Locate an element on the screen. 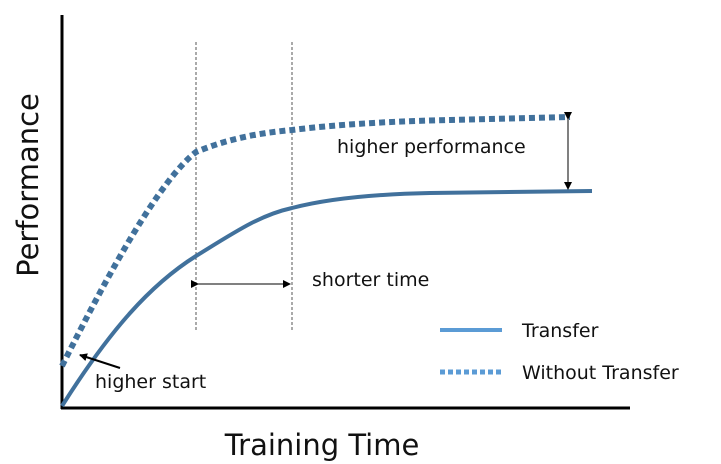 Image resolution: width=721 pixels, height=464 pixels. y-axis-label: Performance is located at coordinates (28, 185).